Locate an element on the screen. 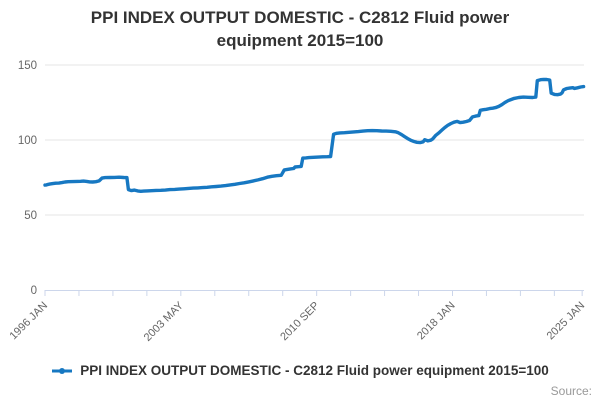  y-axis-tick-label: 50 is located at coordinates (30, 216).